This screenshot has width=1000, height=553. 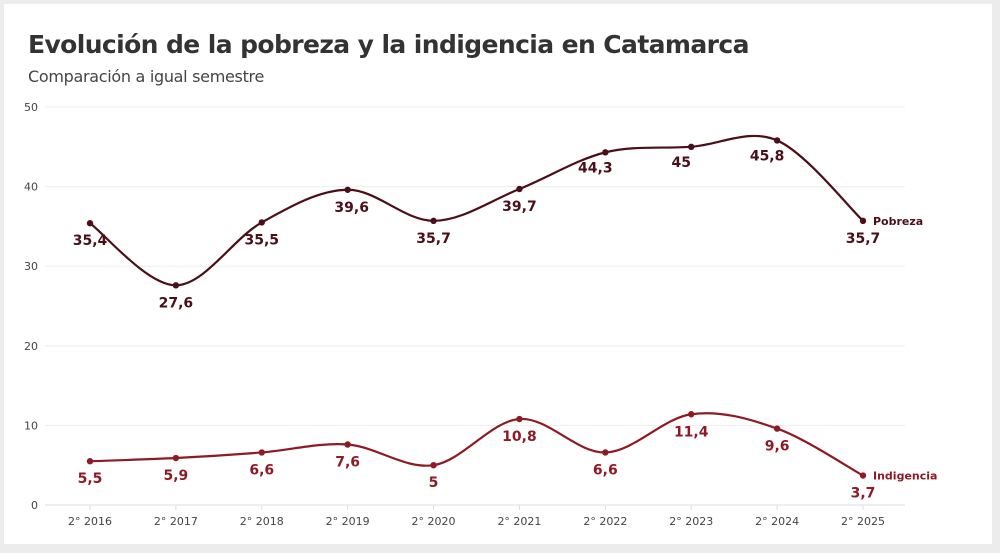 What do you see at coordinates (175, 476) in the screenshot?
I see `data-label: 5,9` at bounding box center [175, 476].